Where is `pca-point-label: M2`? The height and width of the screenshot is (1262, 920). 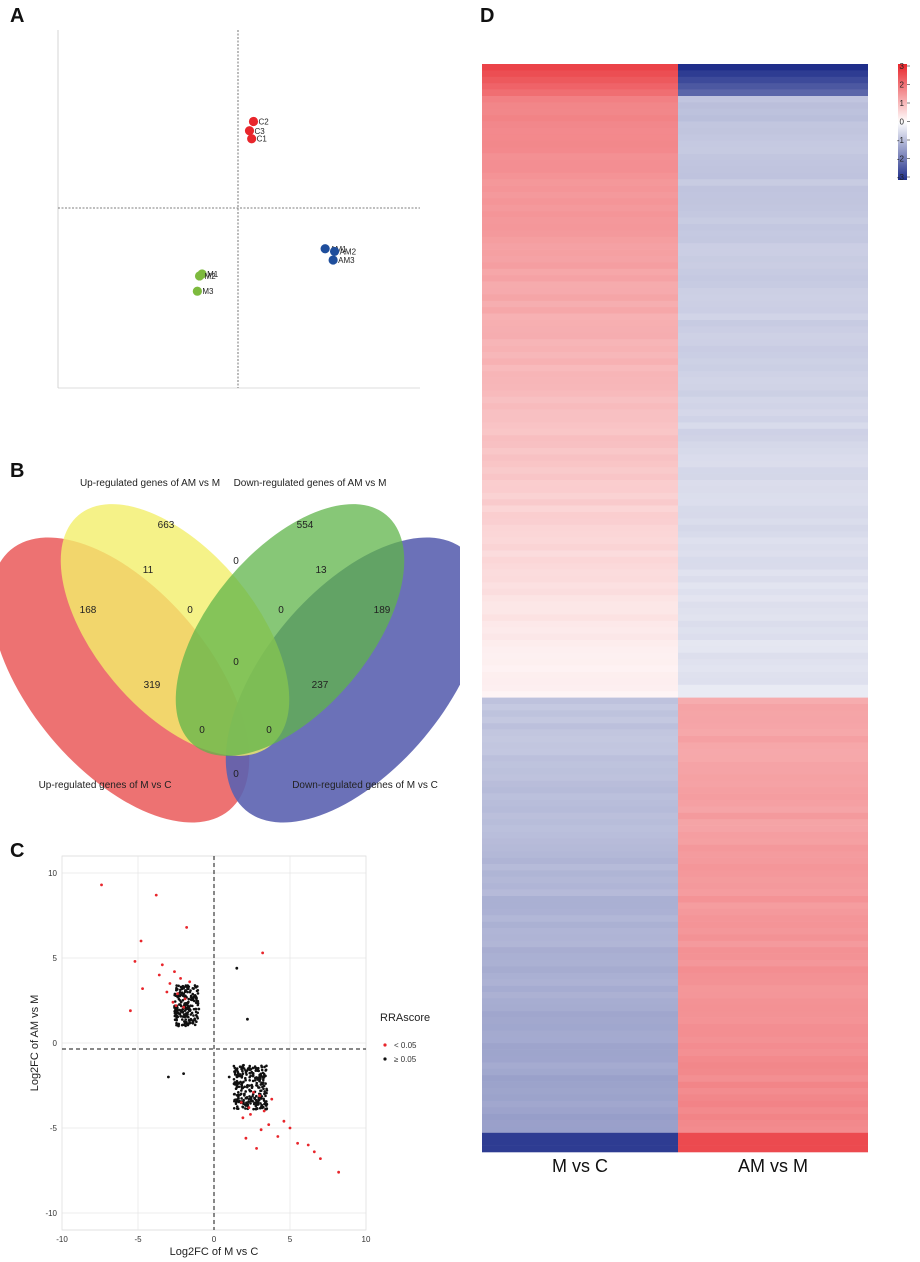 pca-point-label: M2 is located at coordinates (211, 276).